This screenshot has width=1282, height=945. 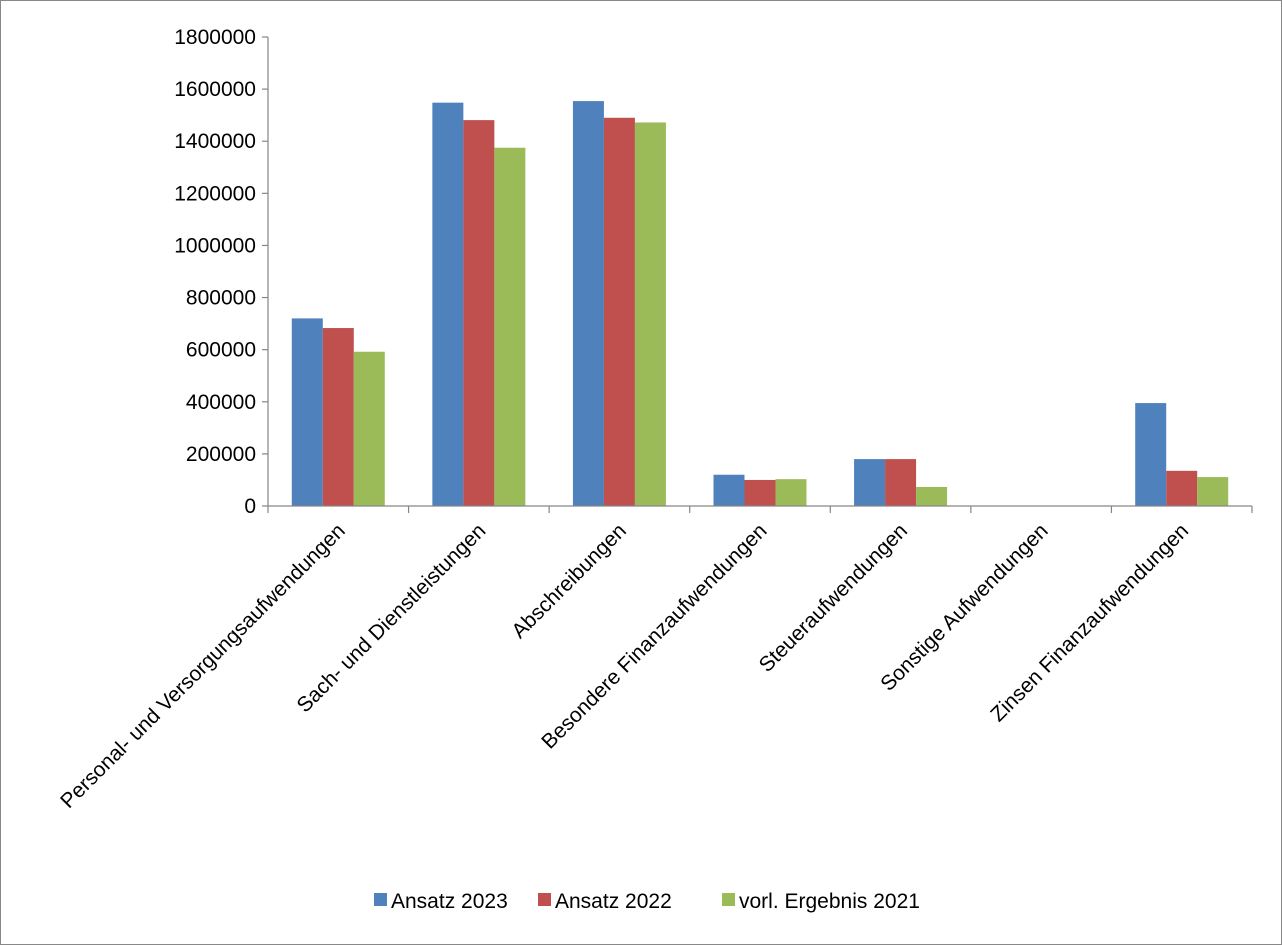 What do you see at coordinates (221, 298) in the screenshot?
I see `y-tick-label: 800000` at bounding box center [221, 298].